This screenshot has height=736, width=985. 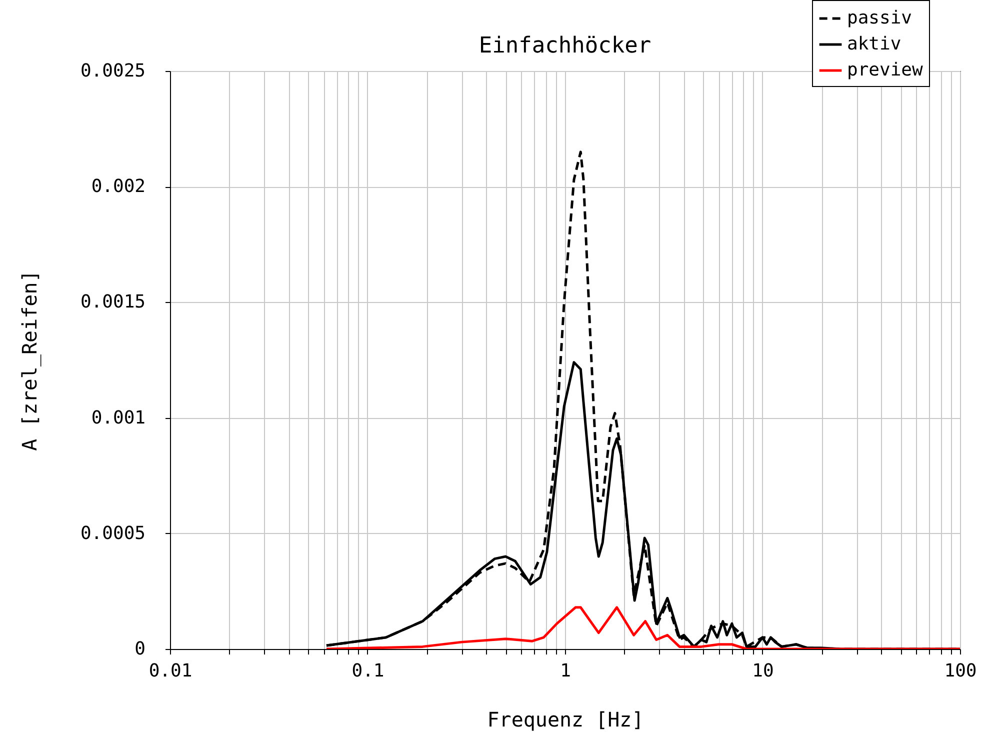 What do you see at coordinates (368, 671) in the screenshot?
I see `x-tick-label: 0.1` at bounding box center [368, 671].